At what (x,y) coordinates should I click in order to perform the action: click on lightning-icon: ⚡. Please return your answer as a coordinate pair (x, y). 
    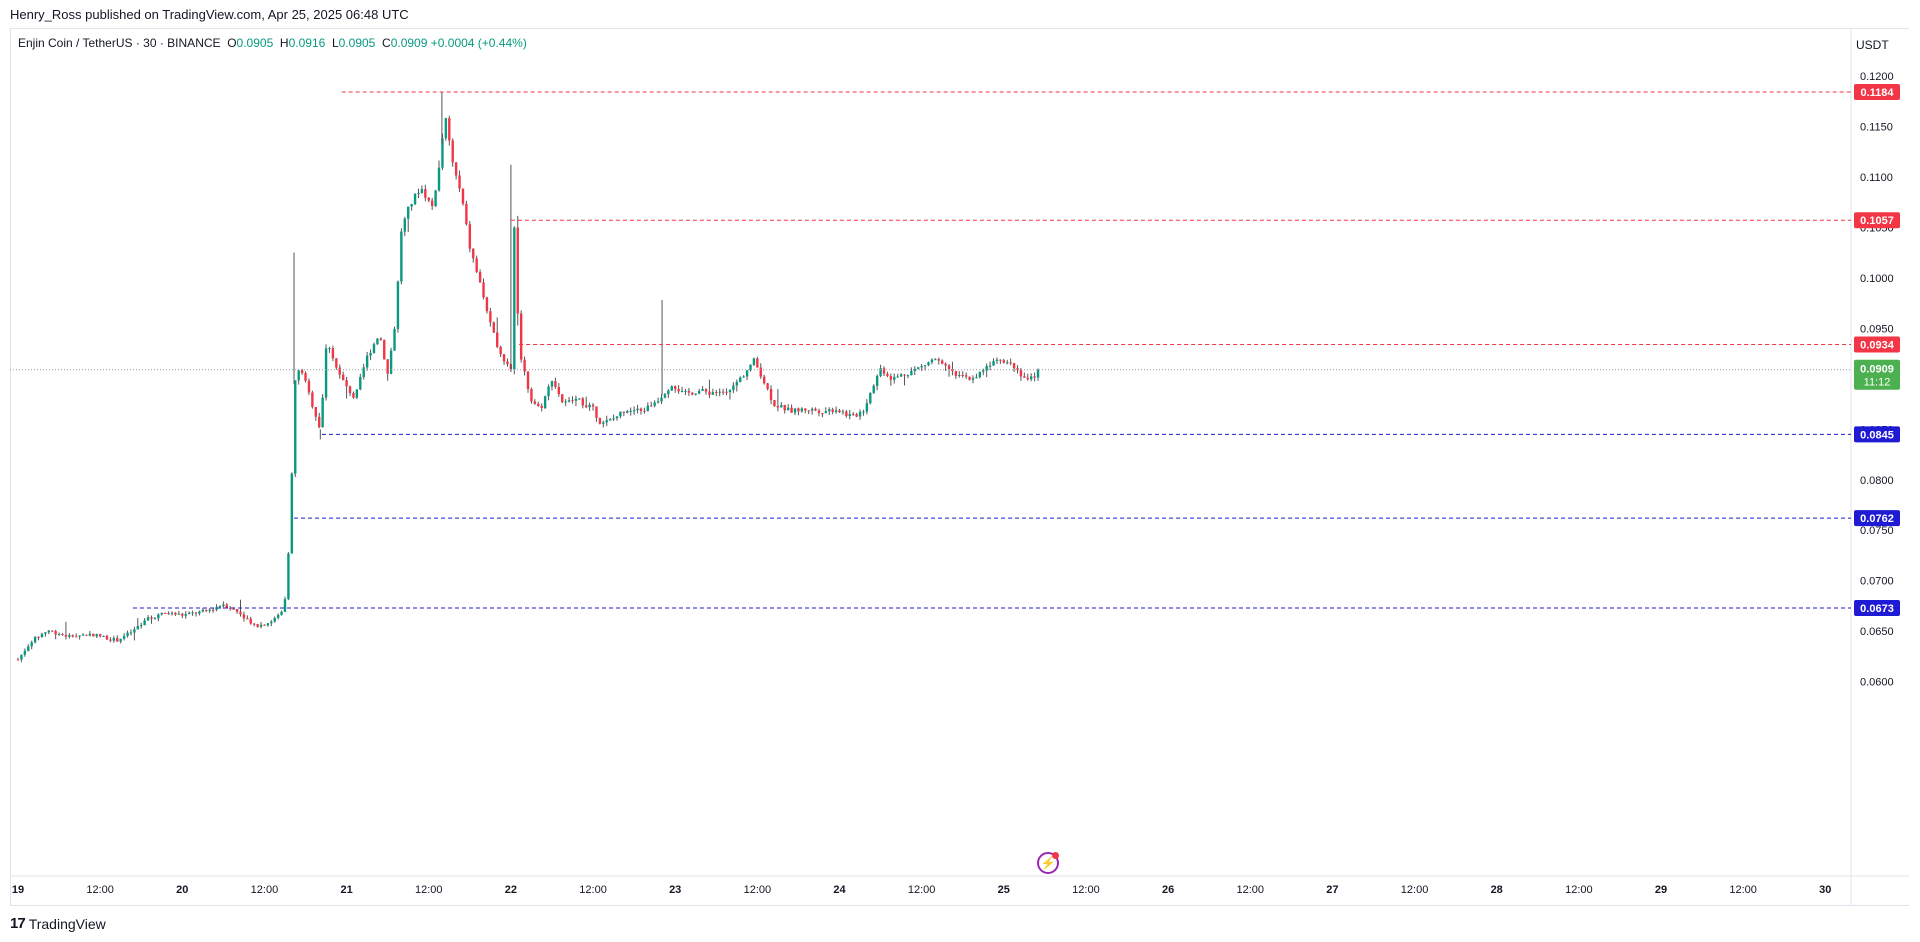
    Looking at the image, I should click on (1048, 863).